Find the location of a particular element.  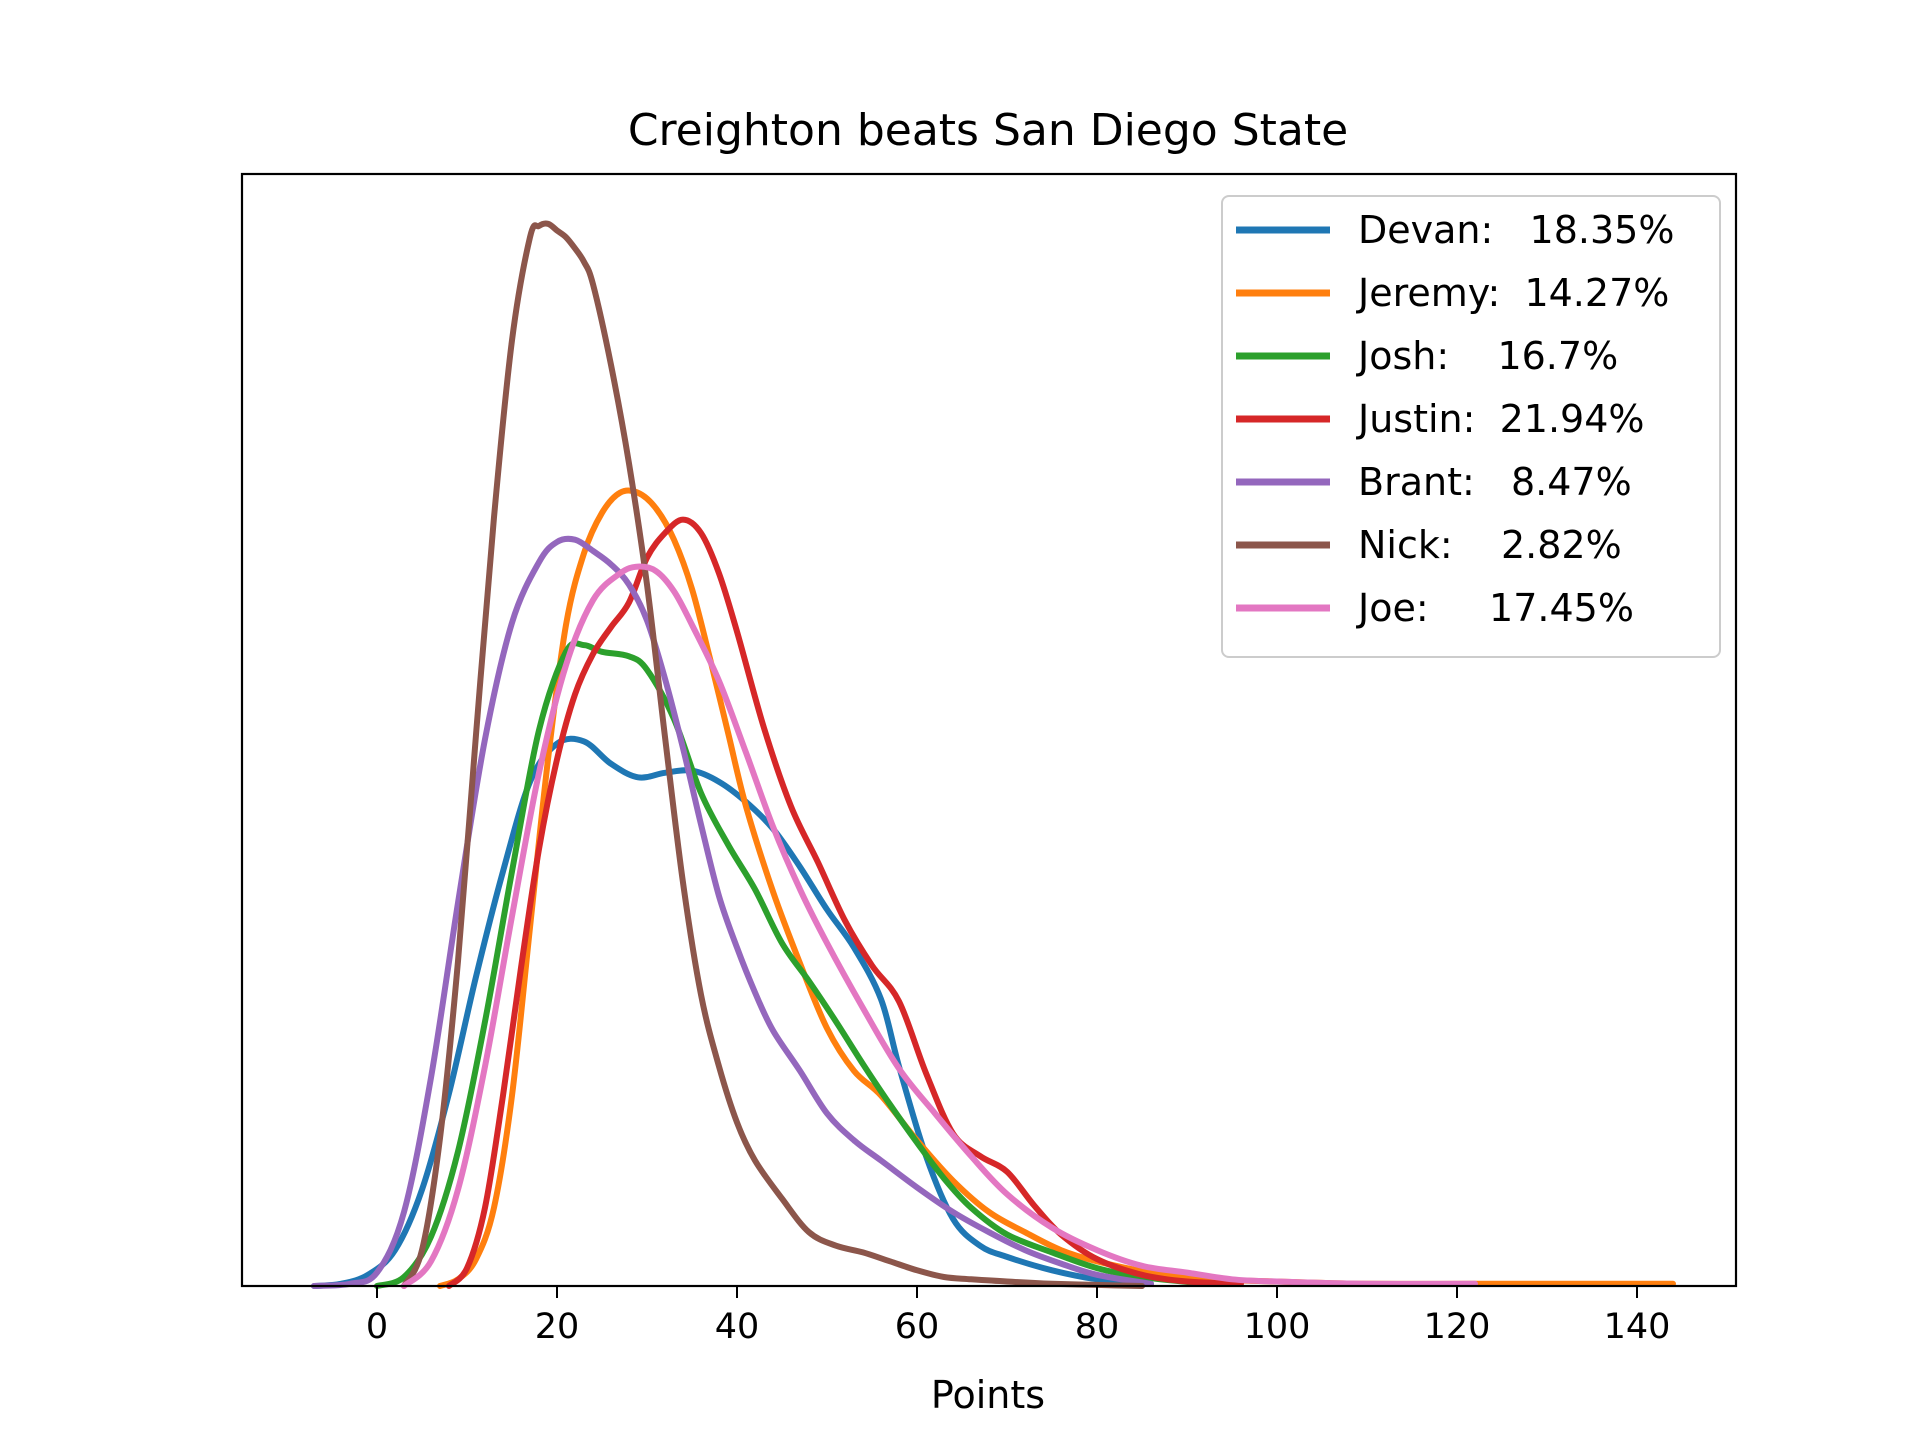

legend-label-joe: Joe: 17.45% is located at coordinates (1495, 608).